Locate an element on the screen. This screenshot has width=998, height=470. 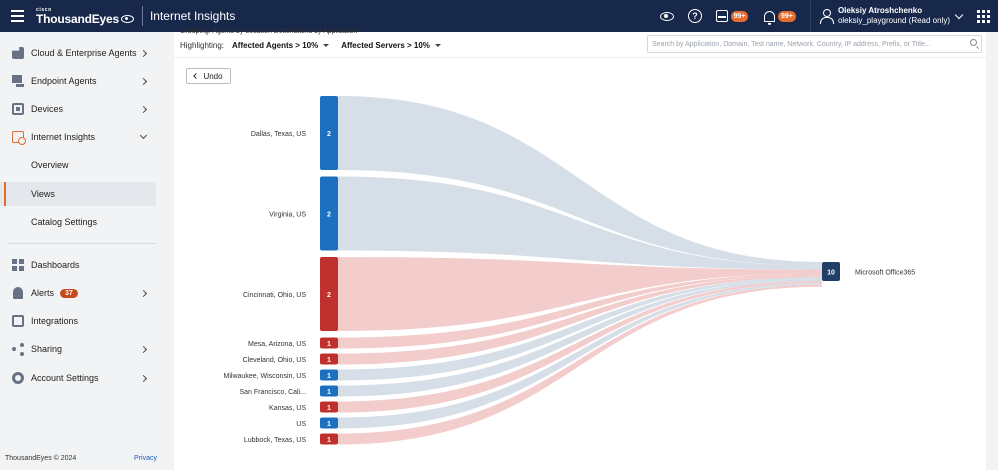
sidebar-item-views: Views is located at coordinates (78, 194).